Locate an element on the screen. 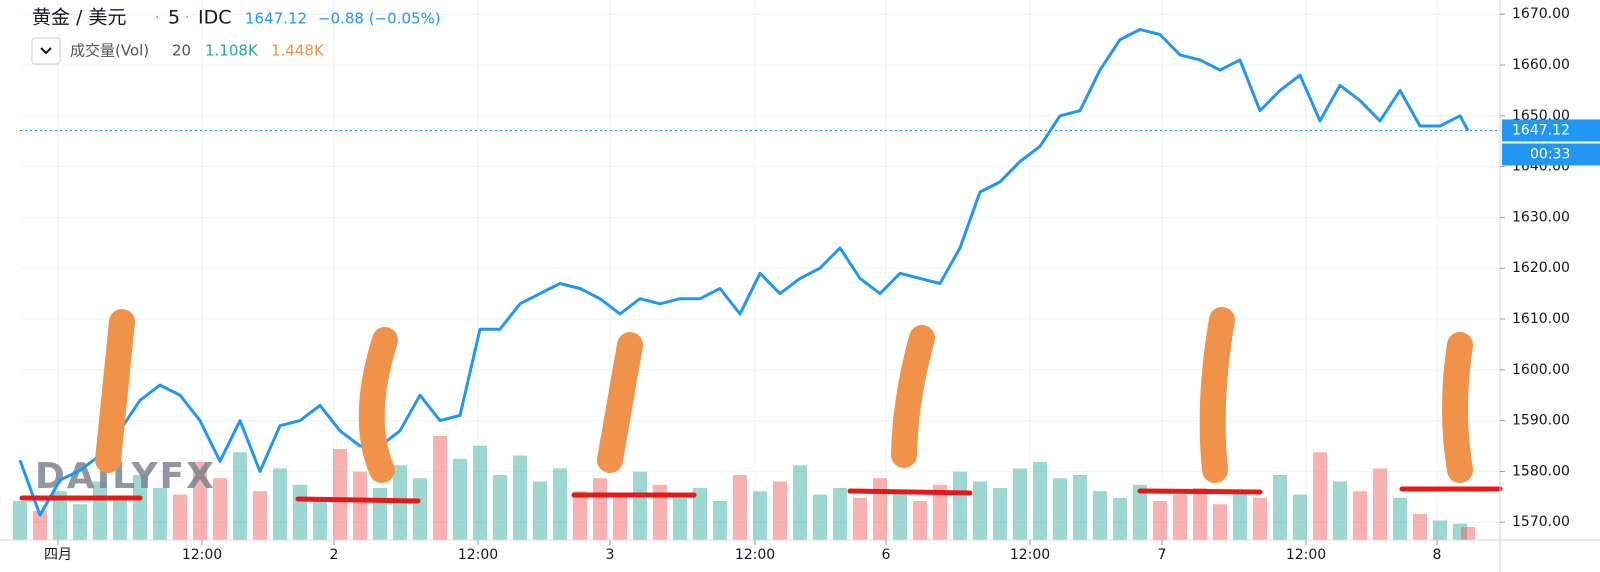 The image size is (1600, 572). y-tick-label: 1570.00 is located at coordinates (1541, 522).